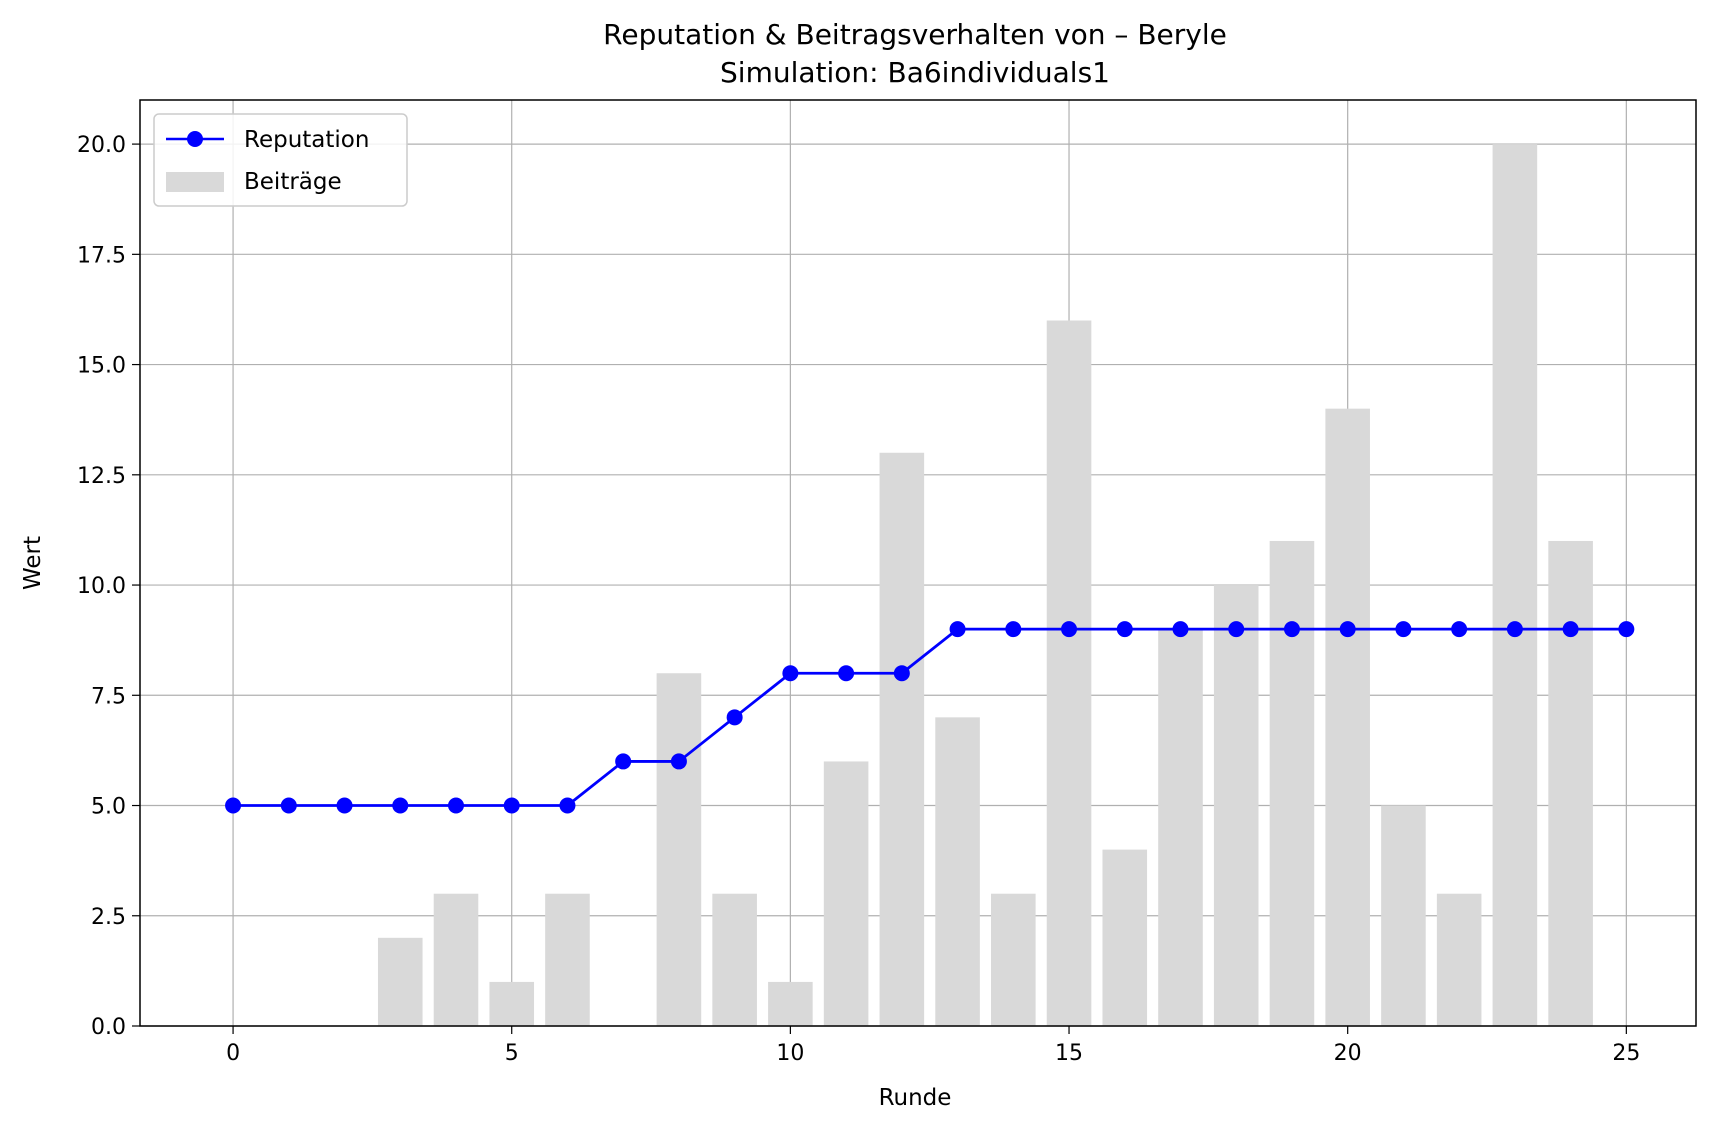 The height and width of the screenshot is (1131, 1710). I want to click on legend-marker-swatch, so click(195, 139).